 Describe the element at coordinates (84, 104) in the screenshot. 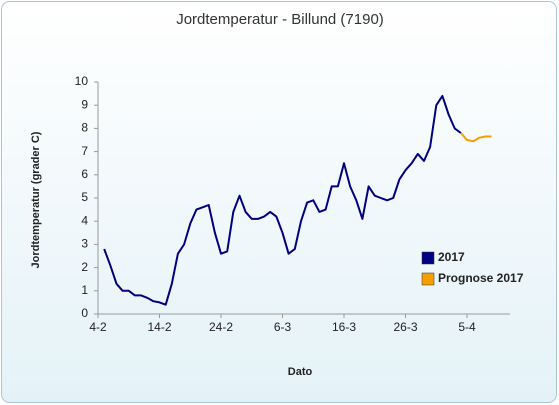

I see `y-tick-label: 9` at that location.